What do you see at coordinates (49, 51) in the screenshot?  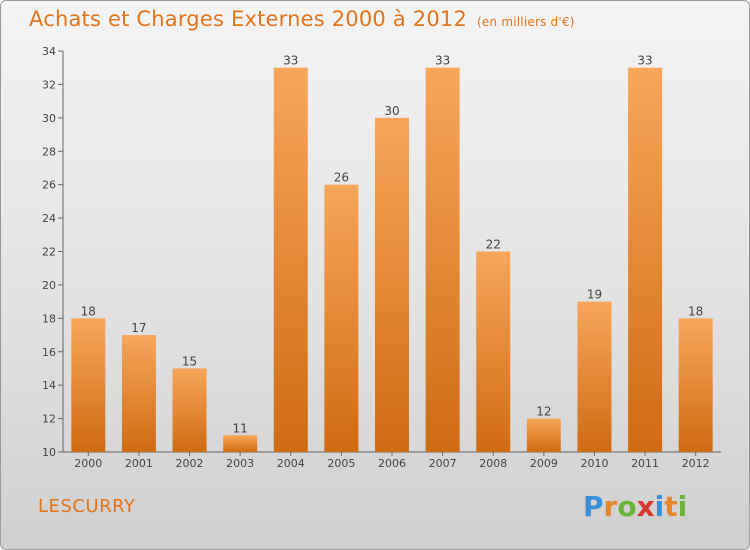 I see `y-tick-label: 34` at bounding box center [49, 51].